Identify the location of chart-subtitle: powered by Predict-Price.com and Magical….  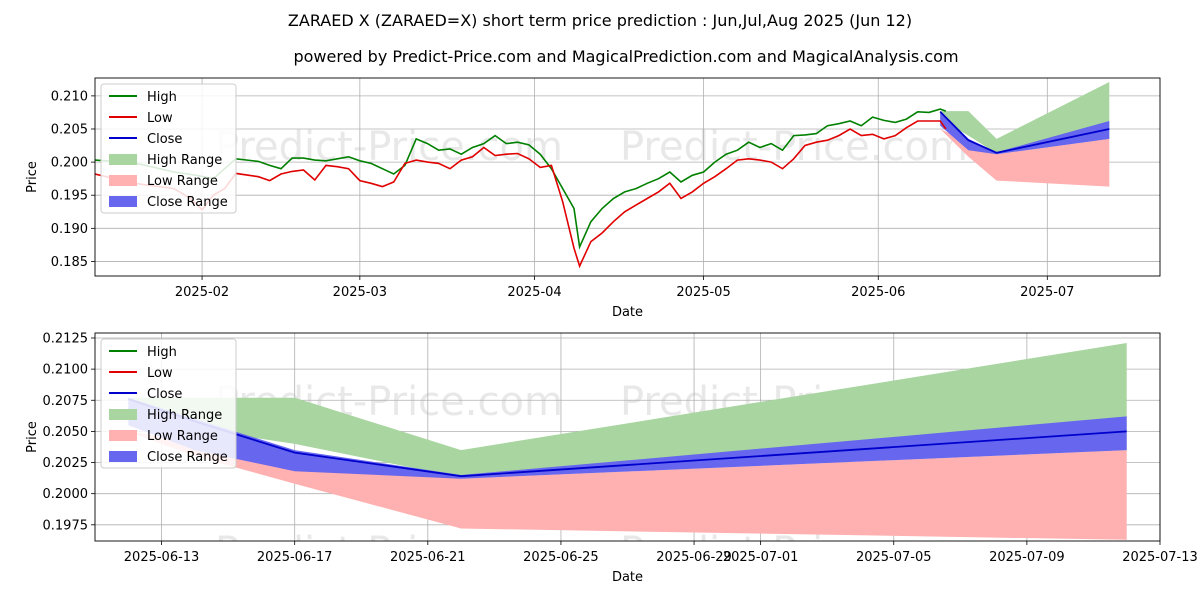
(625, 56).